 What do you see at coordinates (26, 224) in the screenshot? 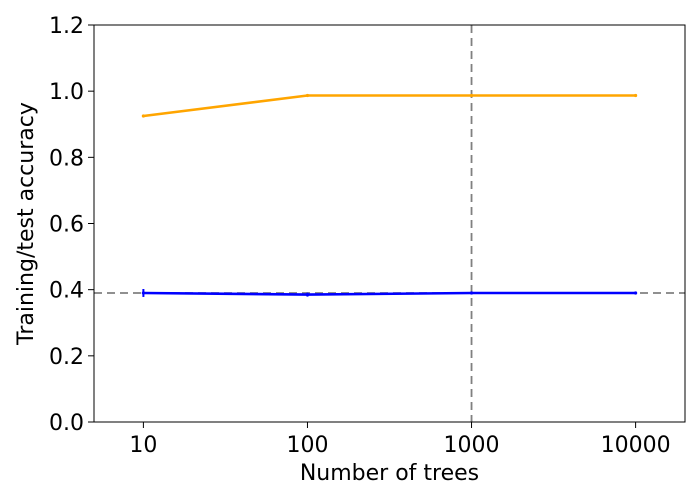
I see `y-axis-label: Training/test accuracy` at bounding box center [26, 224].